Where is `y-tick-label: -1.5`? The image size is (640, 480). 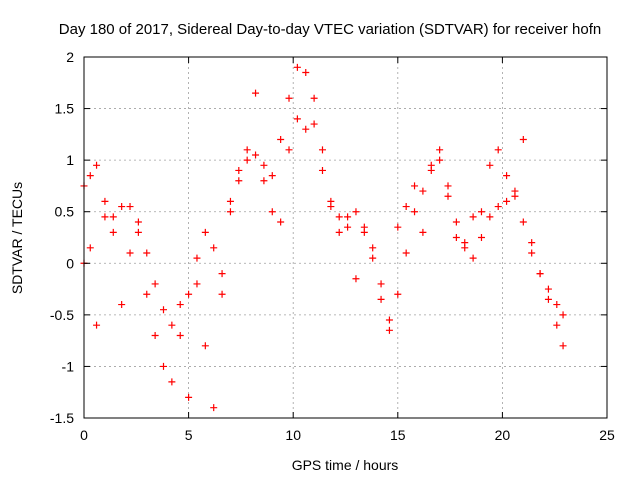 y-tick-label: -1.5 is located at coordinates (62, 418).